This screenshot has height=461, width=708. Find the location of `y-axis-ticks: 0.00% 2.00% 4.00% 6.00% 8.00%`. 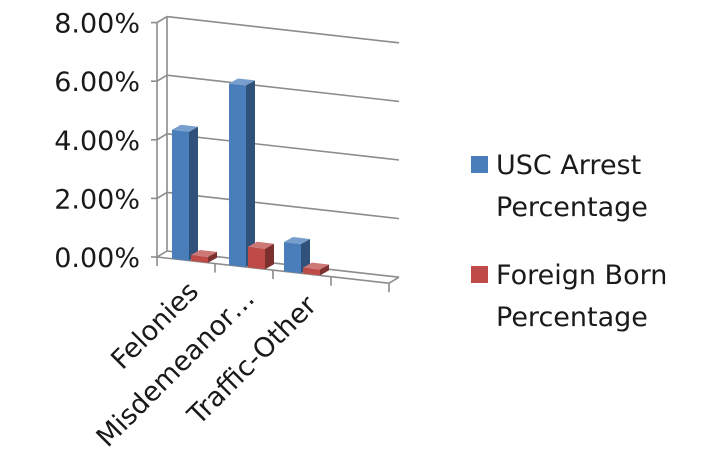

y-axis-ticks: 0.00% 2.00% 4.00% 6.00% 8.00% is located at coordinates (105, 141).